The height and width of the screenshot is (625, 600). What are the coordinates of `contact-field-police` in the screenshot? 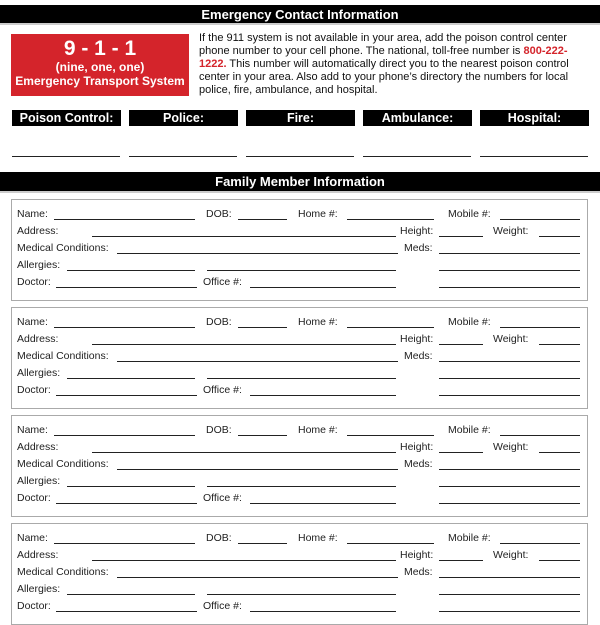 It's located at (183, 156).